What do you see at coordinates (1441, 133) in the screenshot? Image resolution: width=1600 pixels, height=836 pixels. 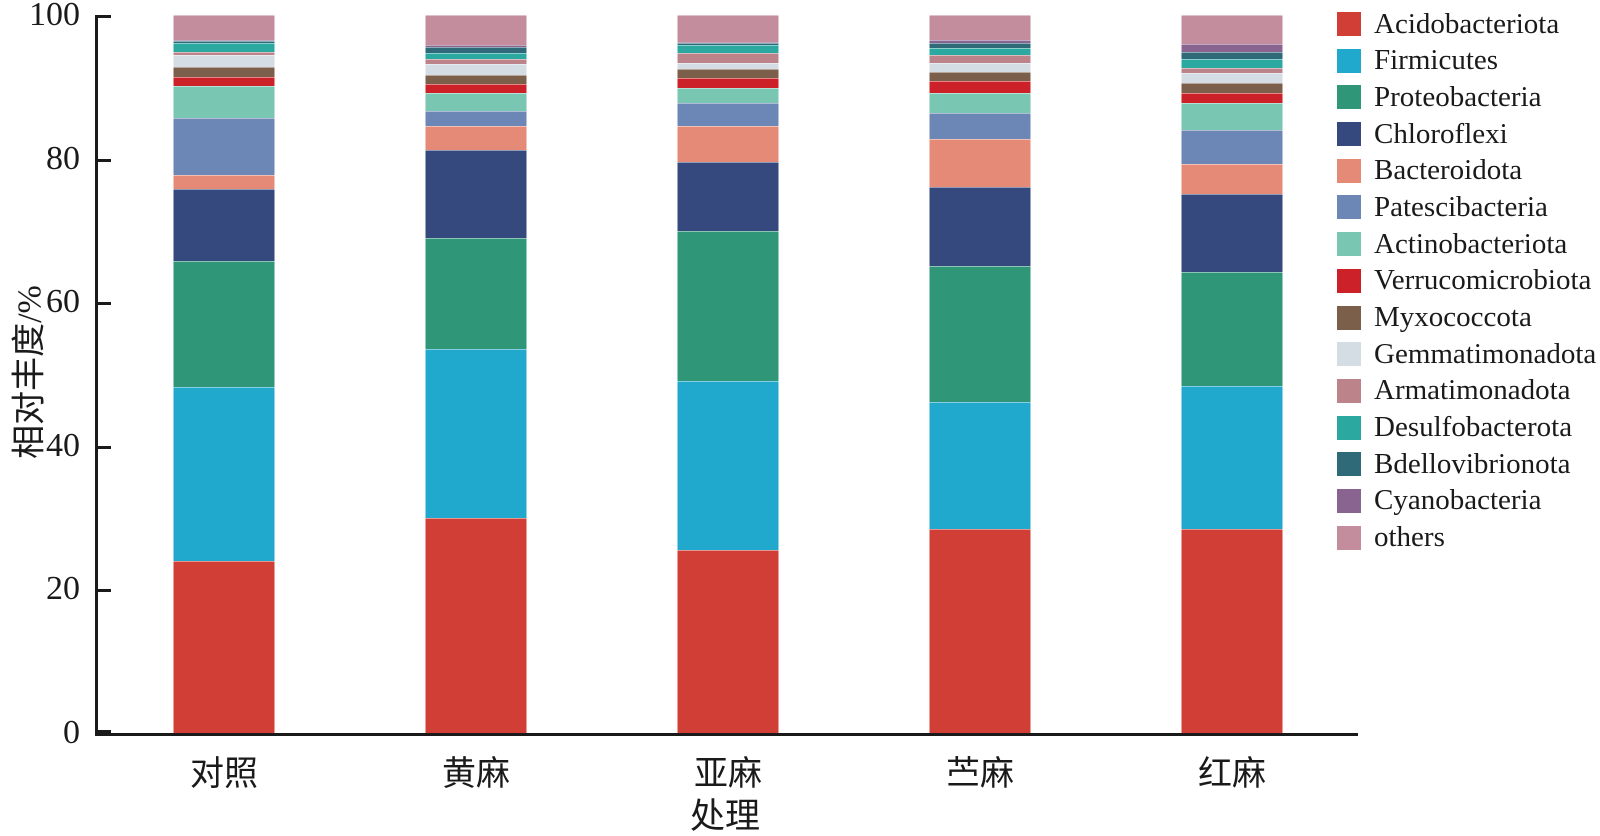 I see `legend-label: Chloroflexi` at bounding box center [1441, 133].